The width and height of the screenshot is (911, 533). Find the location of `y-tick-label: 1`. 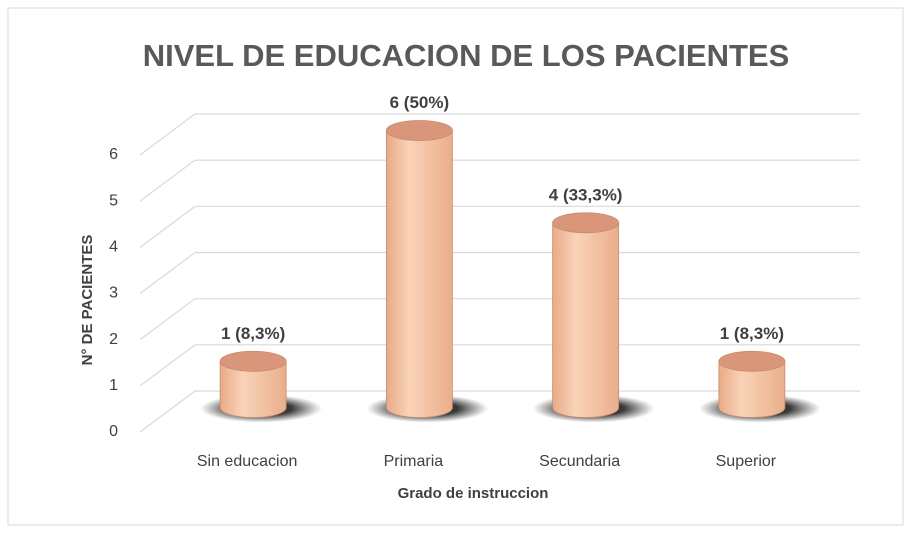

y-tick-label: 1 is located at coordinates (113, 385).